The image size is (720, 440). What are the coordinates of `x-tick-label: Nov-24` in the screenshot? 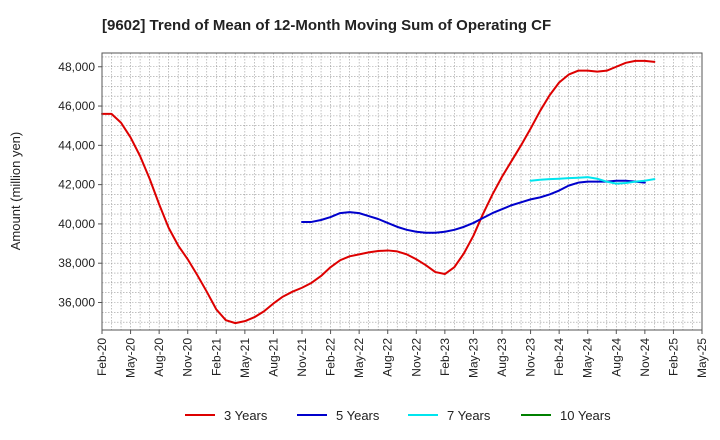 It's located at (645, 357).